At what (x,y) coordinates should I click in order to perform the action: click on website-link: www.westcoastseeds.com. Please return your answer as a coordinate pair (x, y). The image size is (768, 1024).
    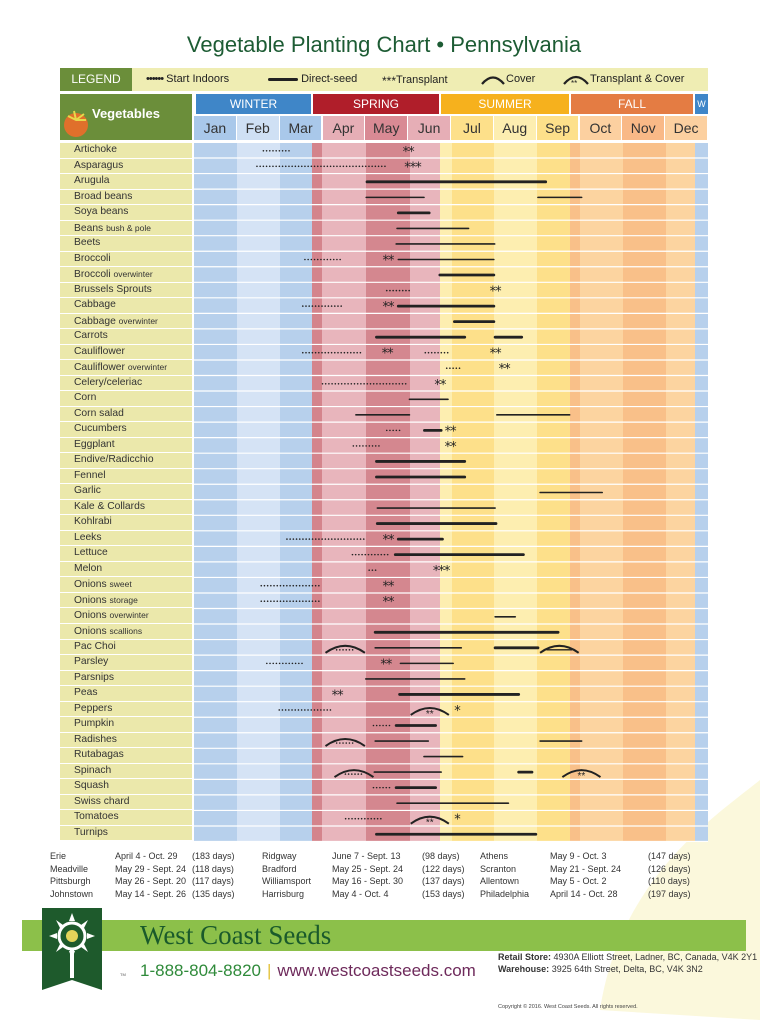
    Looking at the image, I should click on (376, 970).